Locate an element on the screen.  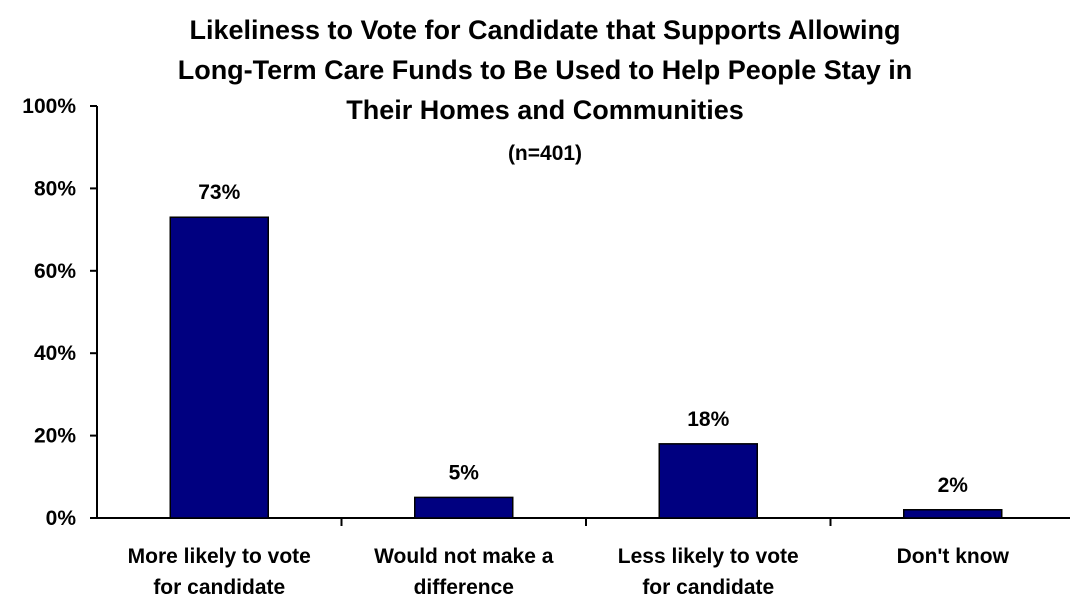
x-tick-label-line: Would not make a is located at coordinates (464, 556).